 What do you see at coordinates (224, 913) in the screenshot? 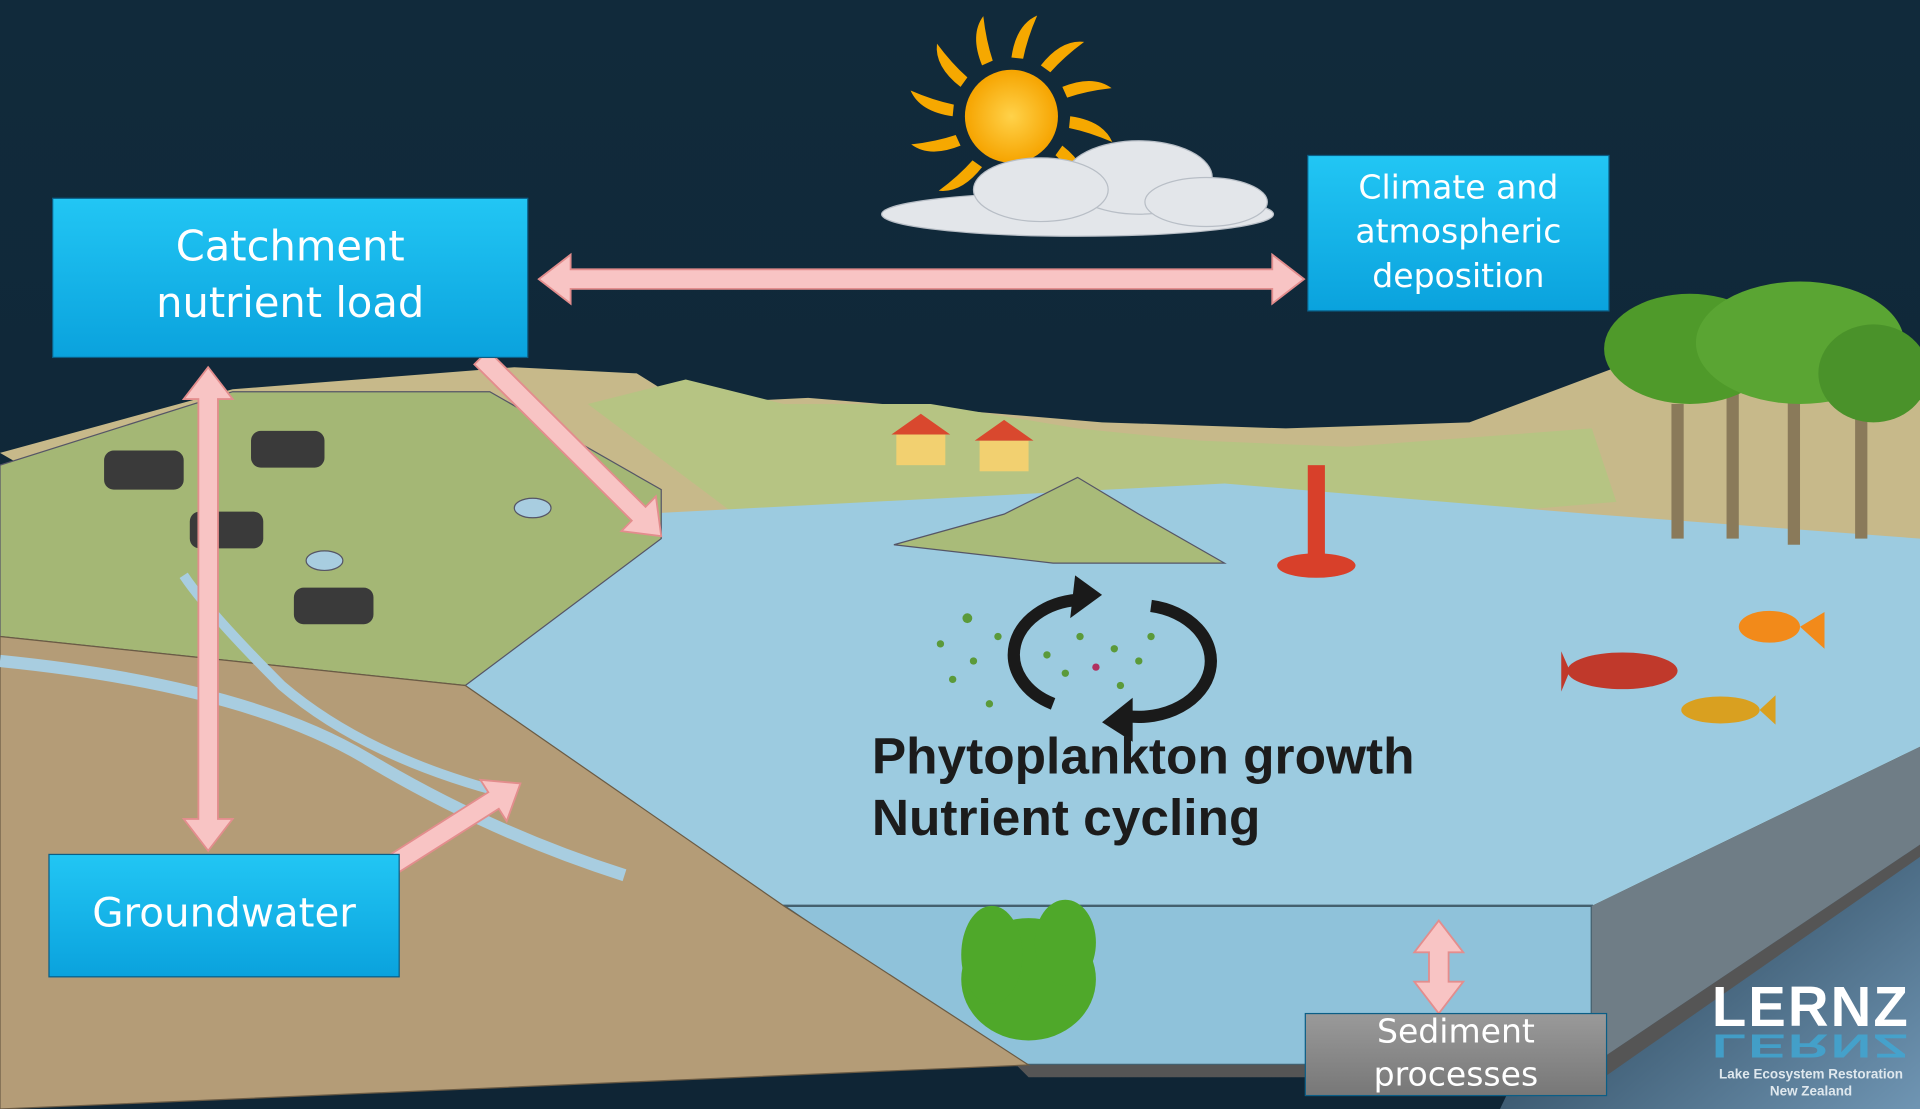
I see `box-label: Groundwater` at bounding box center [224, 913].